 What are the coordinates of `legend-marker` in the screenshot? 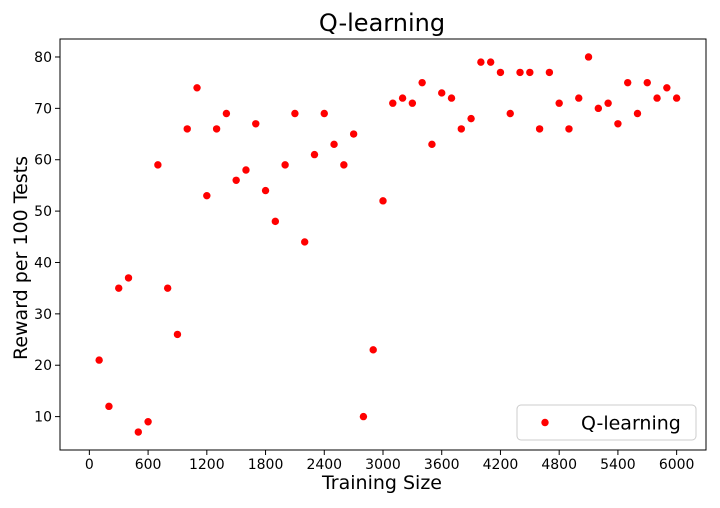 It's located at (545, 422).